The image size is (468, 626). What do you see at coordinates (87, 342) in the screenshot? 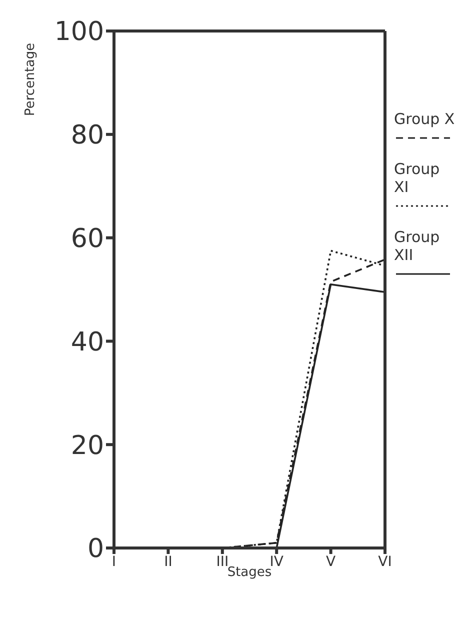
I see `y-tick-label: 40` at bounding box center [87, 342].